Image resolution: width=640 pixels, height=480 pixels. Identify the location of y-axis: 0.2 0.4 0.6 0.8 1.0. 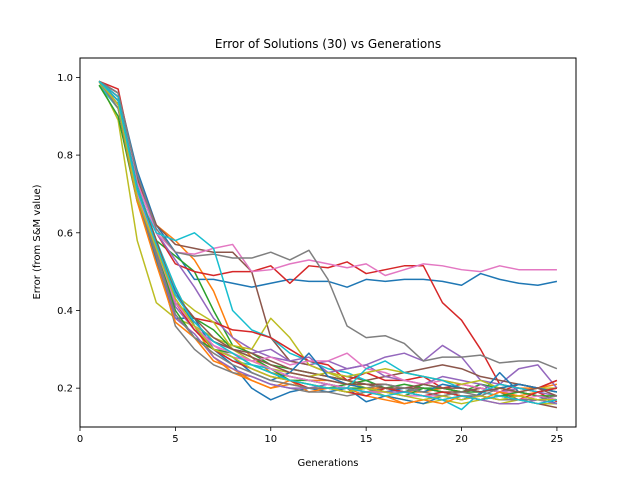
(68, 234).